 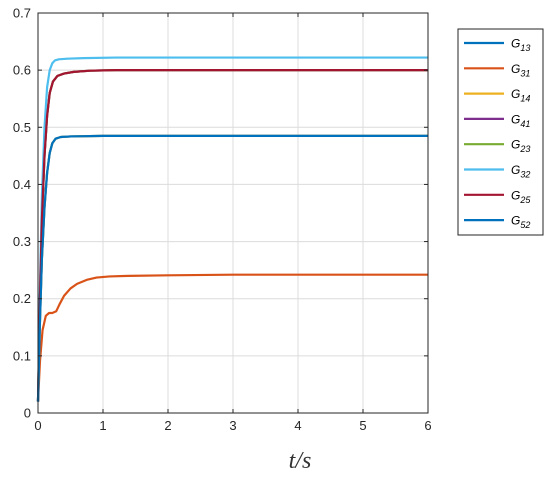 What do you see at coordinates (297, 425) in the screenshot?
I see `x-tick-label: 4` at bounding box center [297, 425].